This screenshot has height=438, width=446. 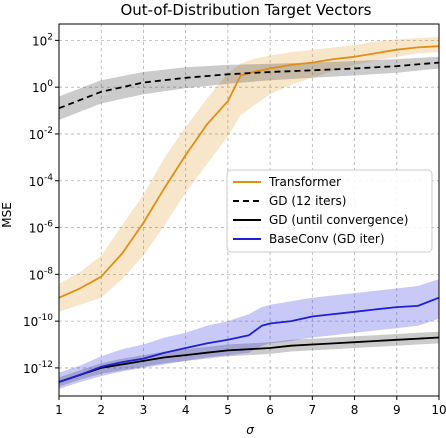 I want to click on y-tick-label: 10⁻⁶, so click(x=41, y=228).